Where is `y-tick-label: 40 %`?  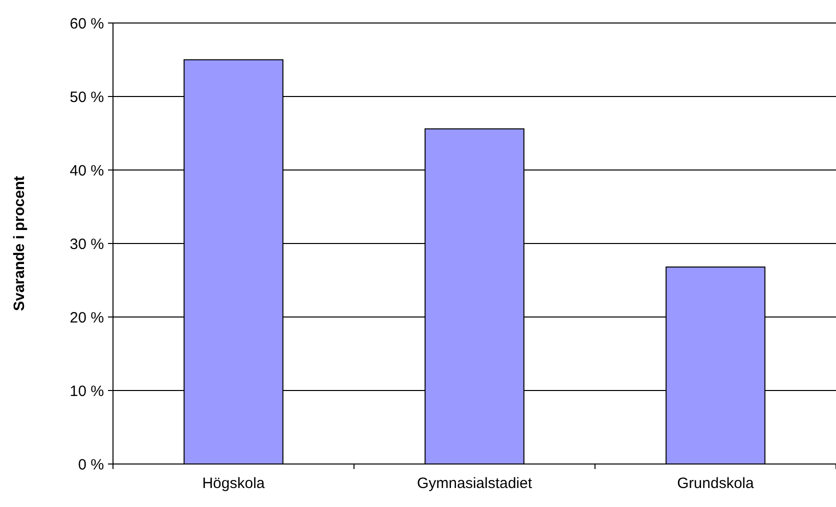
y-tick-label: 40 % is located at coordinates (87, 171).